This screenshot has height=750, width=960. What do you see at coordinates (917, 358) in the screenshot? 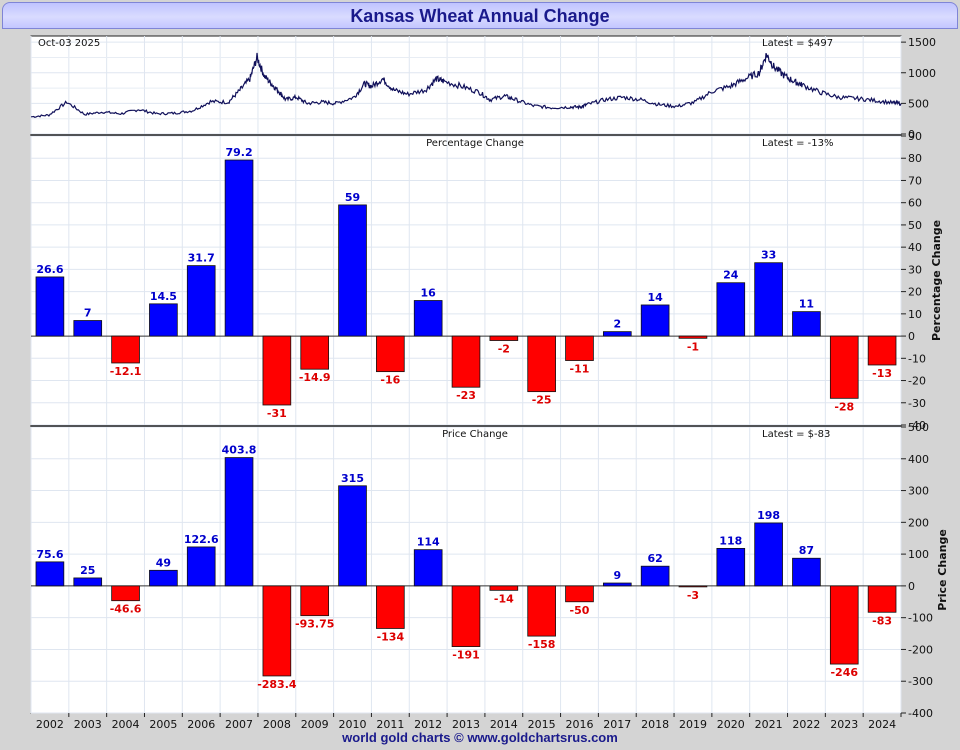
I see `y-tick-label: -10` at bounding box center [917, 358].